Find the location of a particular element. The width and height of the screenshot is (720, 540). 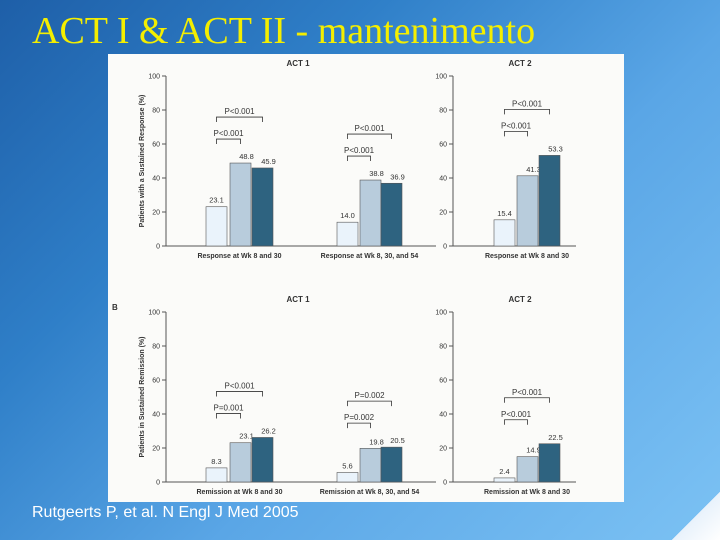

page-curl-decoration is located at coordinates (696, 516).